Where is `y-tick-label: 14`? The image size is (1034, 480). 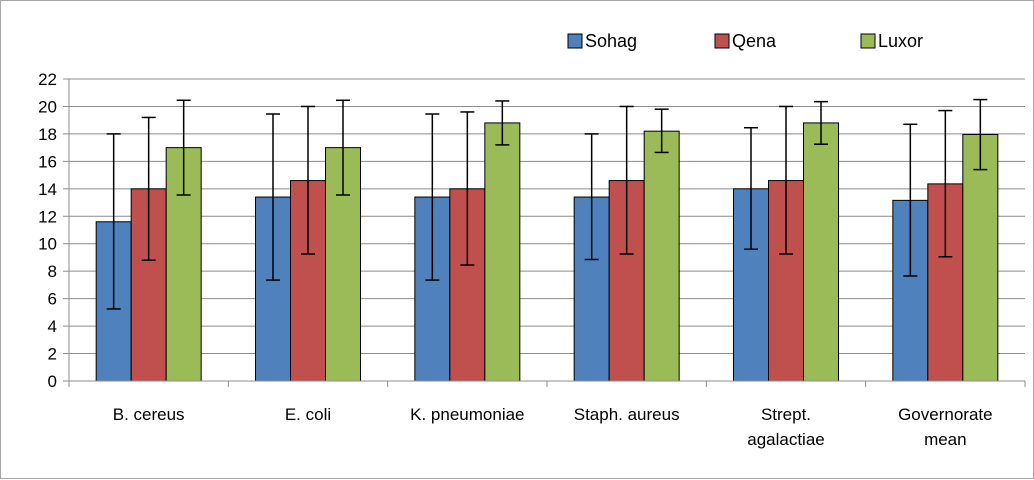 y-tick-label: 14 is located at coordinates (47, 189).